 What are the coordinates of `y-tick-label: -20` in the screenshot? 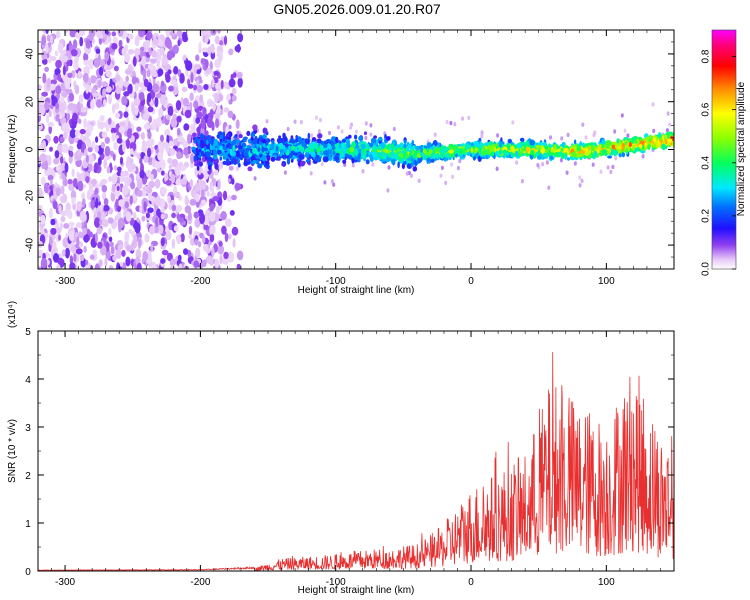 It's located at (30, 197).